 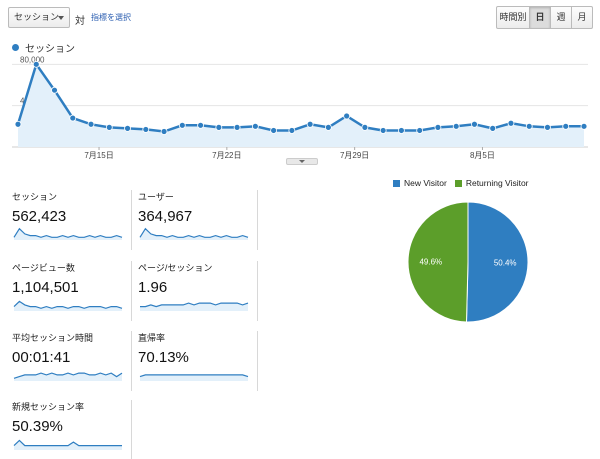 I want to click on x-tick-label: 7月29日, so click(x=354, y=155).